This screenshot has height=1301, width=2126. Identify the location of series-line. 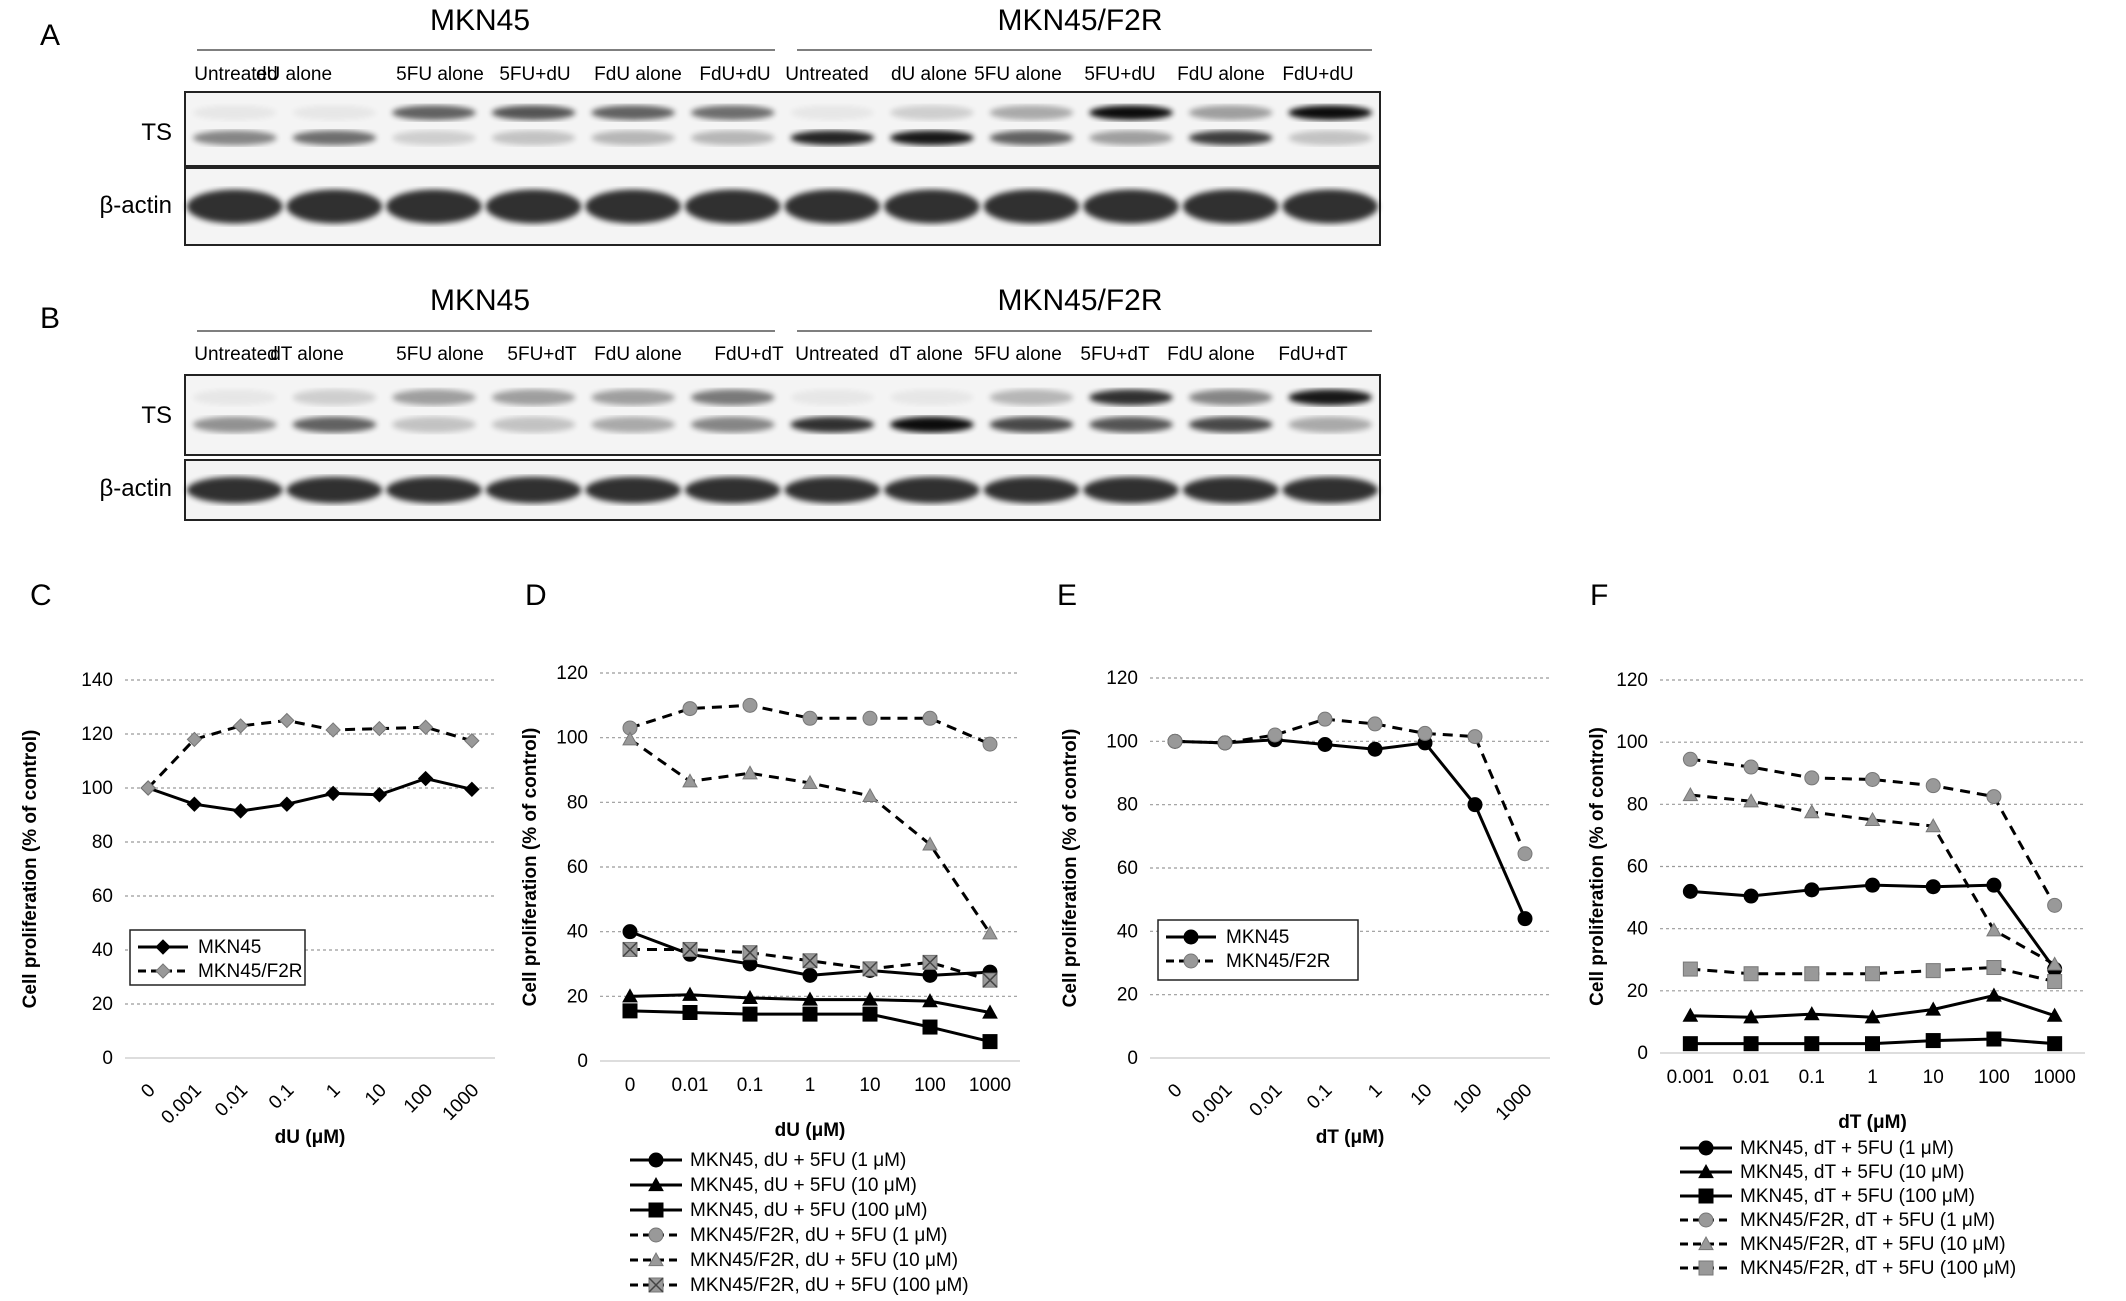
(310, 794).